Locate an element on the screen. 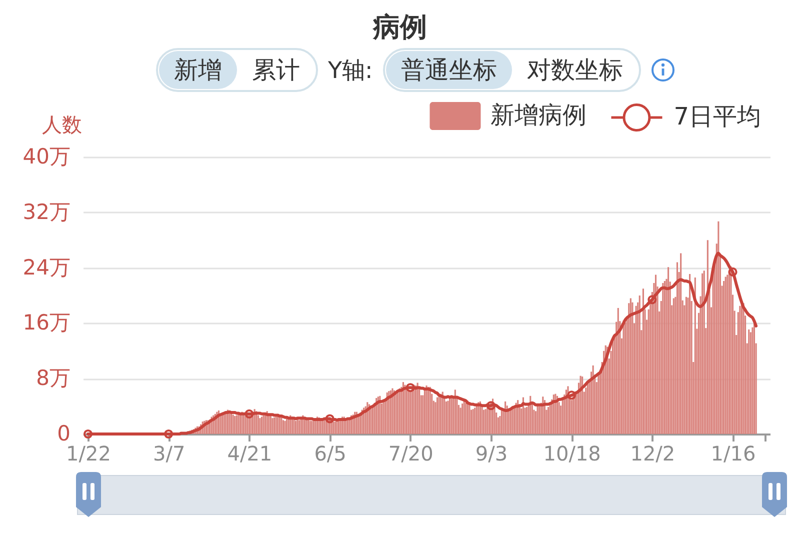 The width and height of the screenshot is (800, 534). x-tick-label: 10/18 is located at coordinates (572, 454).